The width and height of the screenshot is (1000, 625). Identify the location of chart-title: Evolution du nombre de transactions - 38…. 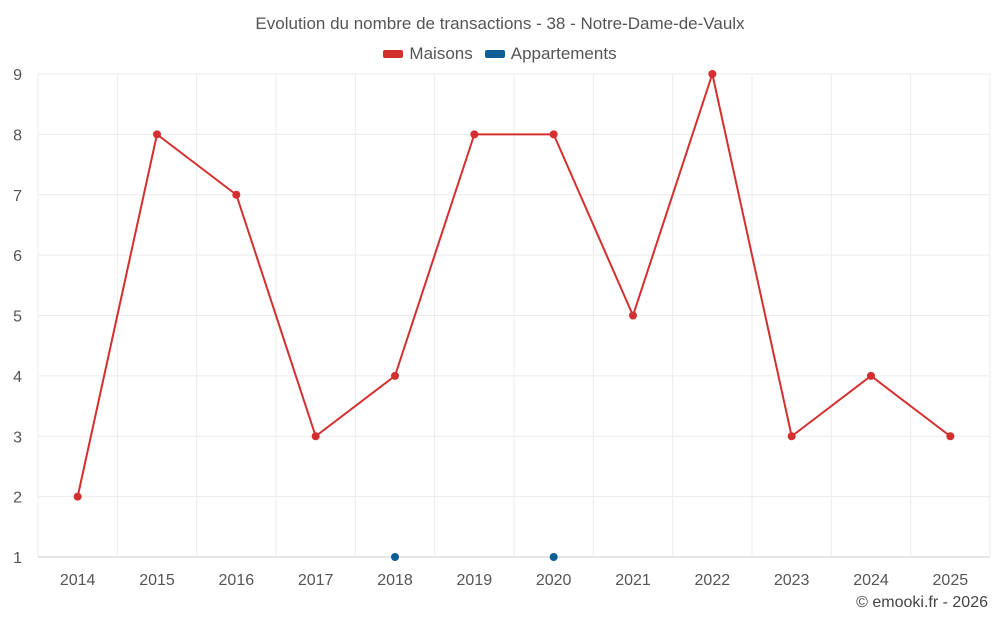
(500, 23).